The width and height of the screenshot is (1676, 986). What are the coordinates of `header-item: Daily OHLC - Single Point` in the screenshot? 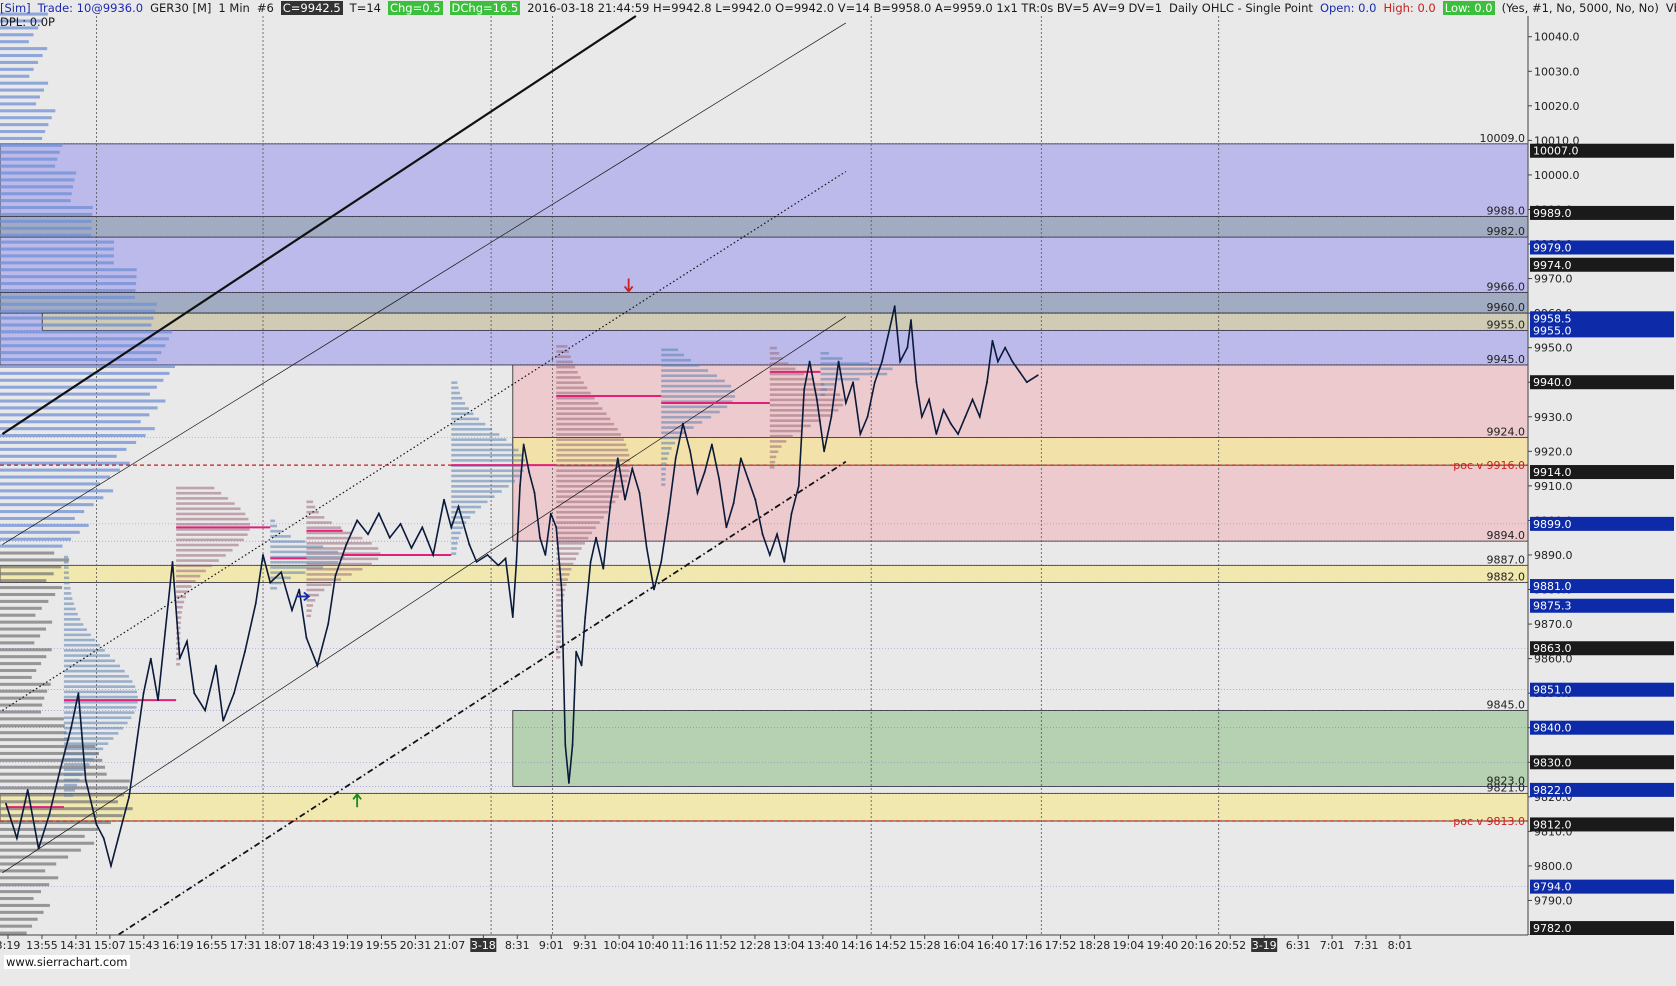 It's located at (1241, 8).